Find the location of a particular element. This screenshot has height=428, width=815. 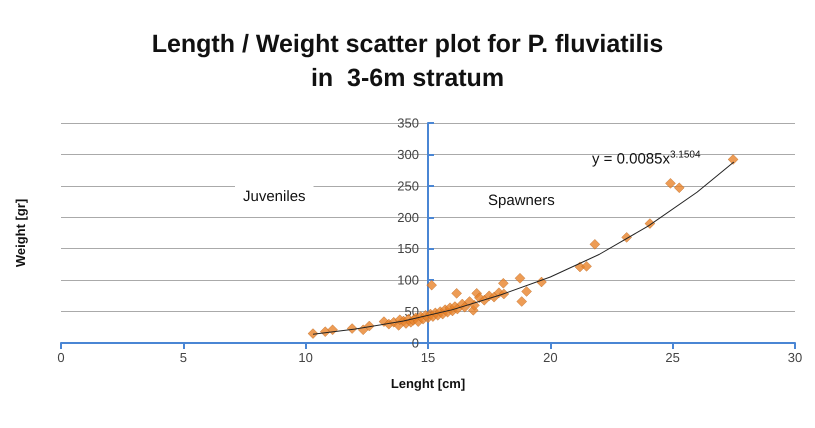

annotation: Juveniles is located at coordinates (274, 196).